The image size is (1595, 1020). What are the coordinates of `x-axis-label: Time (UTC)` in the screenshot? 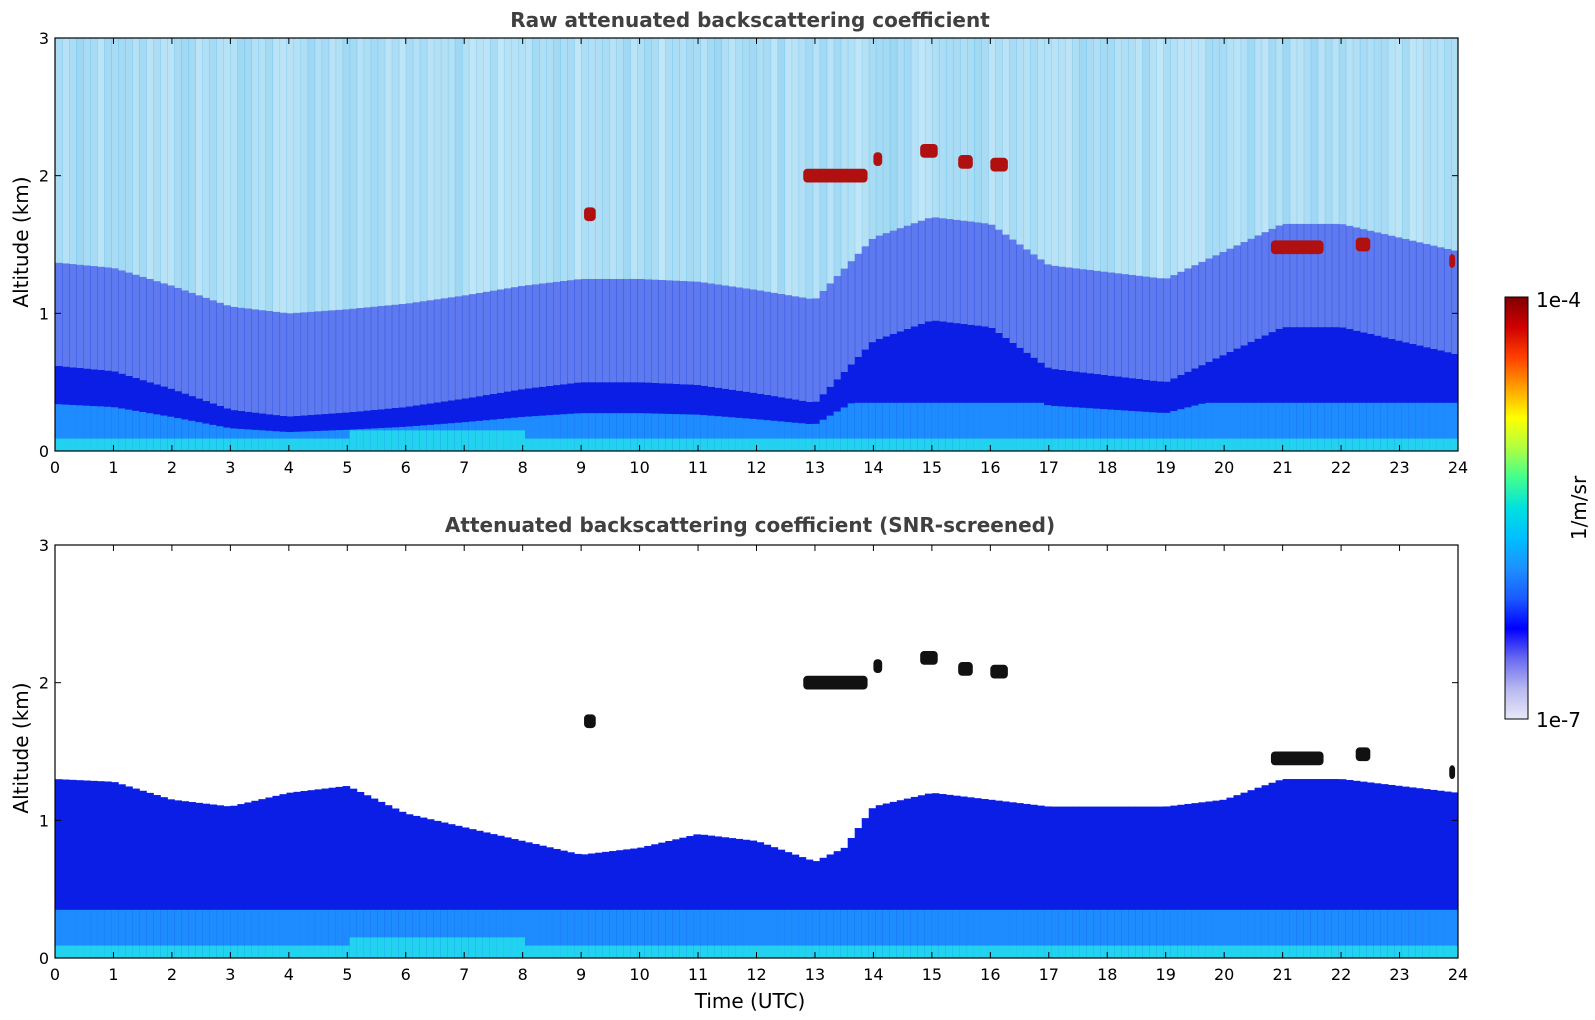 It's located at (750, 1001).